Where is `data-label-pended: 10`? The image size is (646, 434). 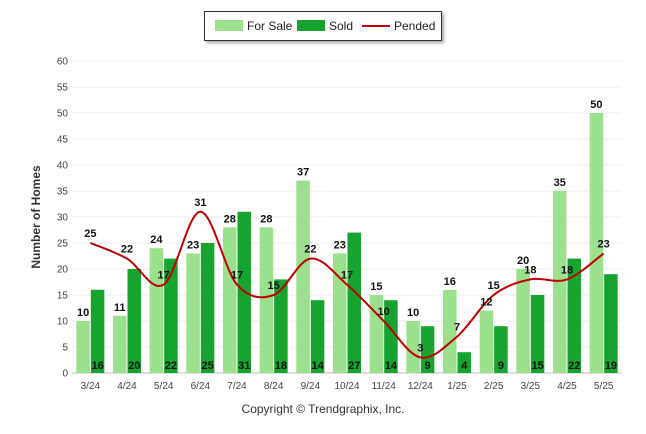
data-label-pended: 10 is located at coordinates (384, 312).